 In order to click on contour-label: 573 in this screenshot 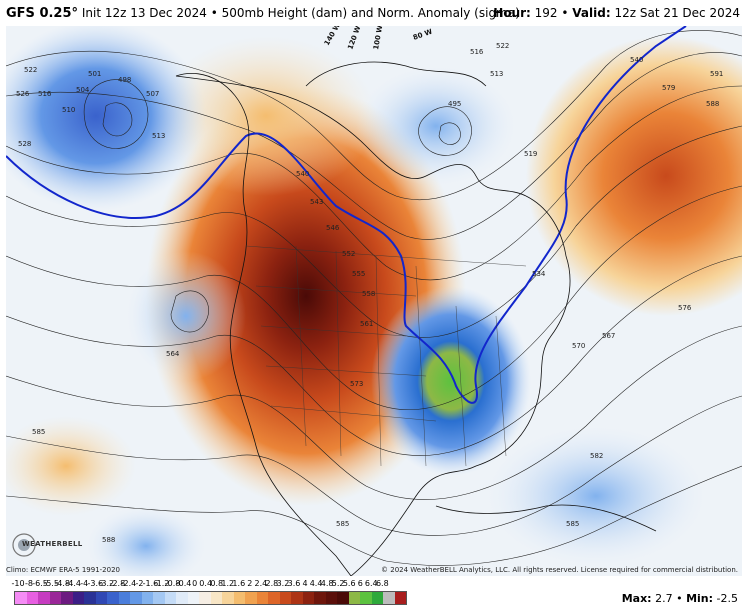, I will do `click(356, 384)`.